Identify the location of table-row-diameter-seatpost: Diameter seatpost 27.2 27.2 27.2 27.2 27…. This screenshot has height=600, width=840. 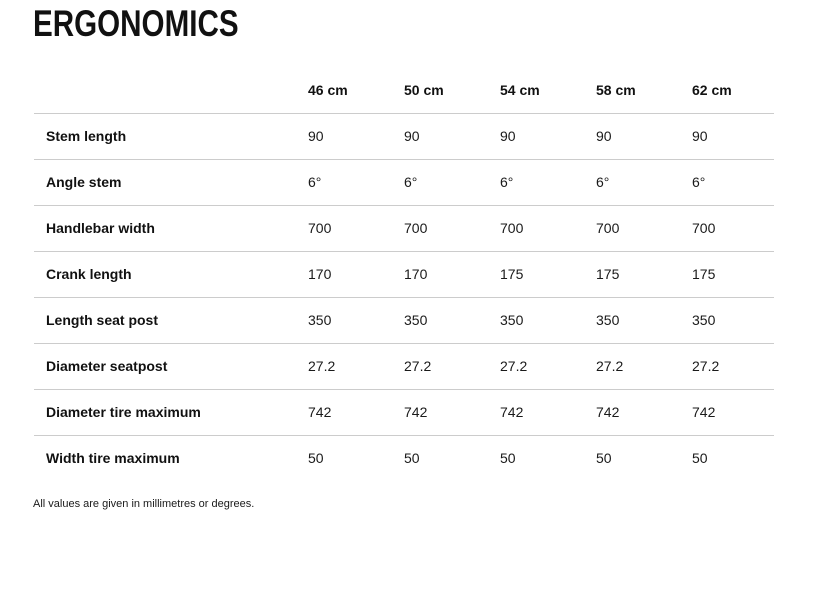
(404, 366).